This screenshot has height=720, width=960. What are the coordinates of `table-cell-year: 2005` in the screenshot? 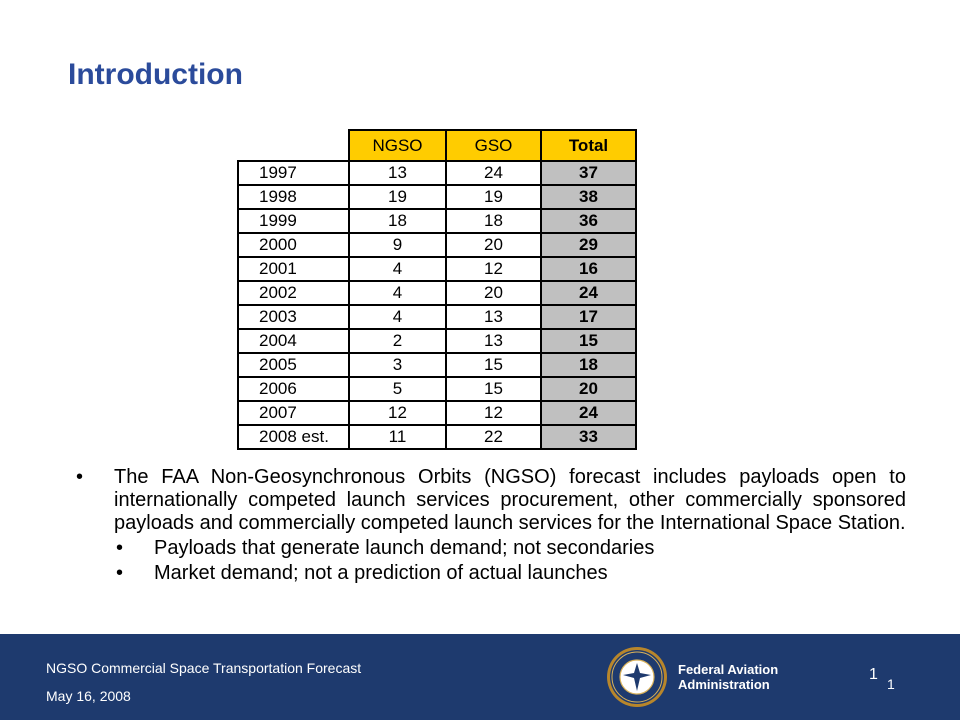 It's located at (293, 365).